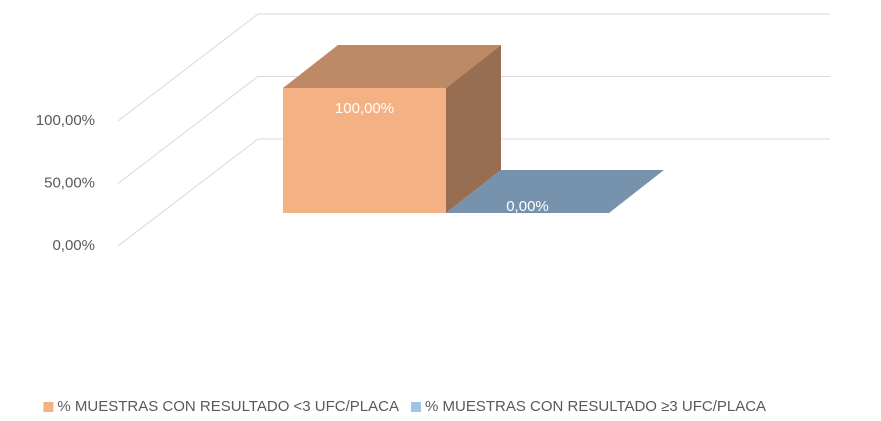  Describe the element at coordinates (73, 245) in the screenshot. I see `y-tick-label: 0,00%` at that location.